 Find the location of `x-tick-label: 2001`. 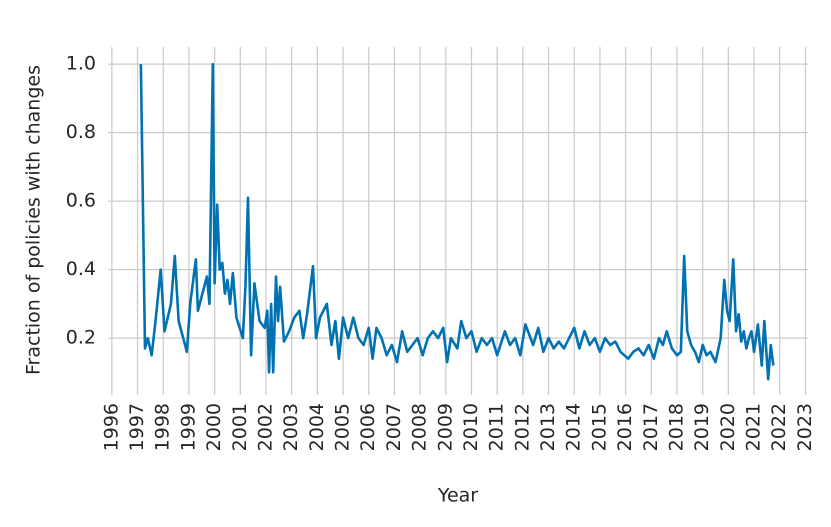

x-tick-label: 2001 is located at coordinates (240, 427).